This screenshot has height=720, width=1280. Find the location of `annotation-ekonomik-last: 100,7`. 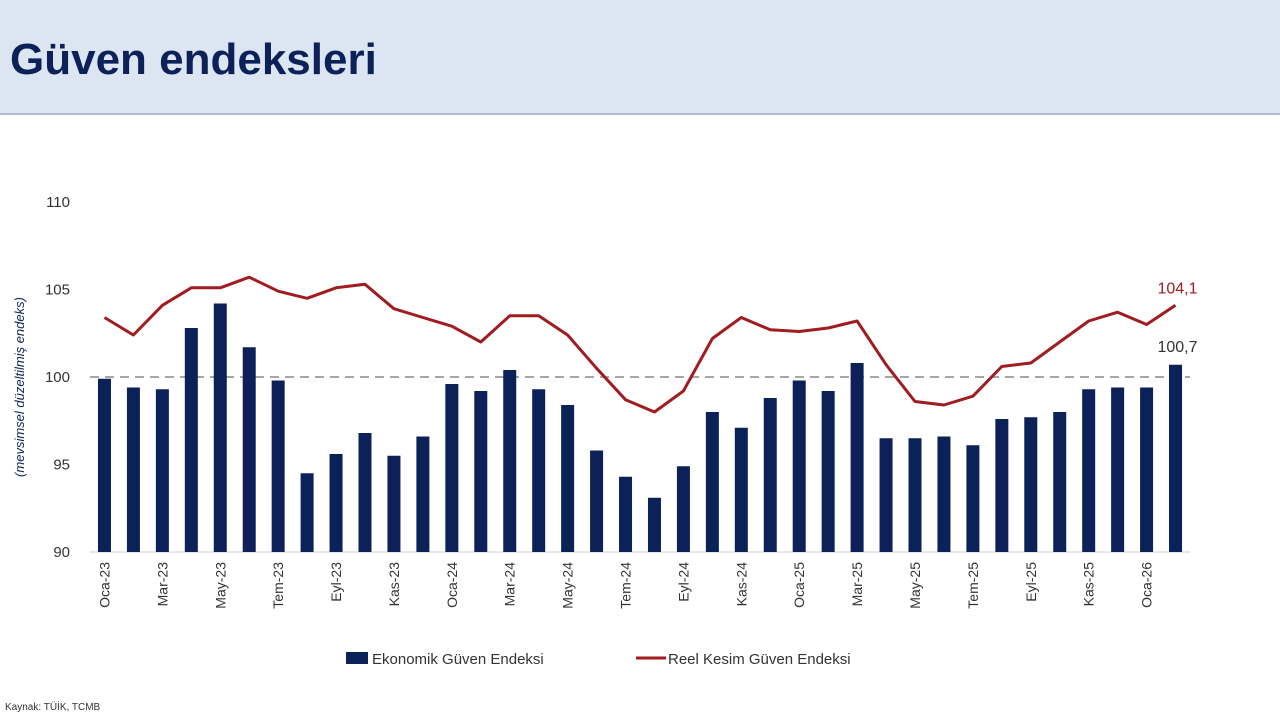

annotation-ekonomik-last: 100,7 is located at coordinates (1177, 347).